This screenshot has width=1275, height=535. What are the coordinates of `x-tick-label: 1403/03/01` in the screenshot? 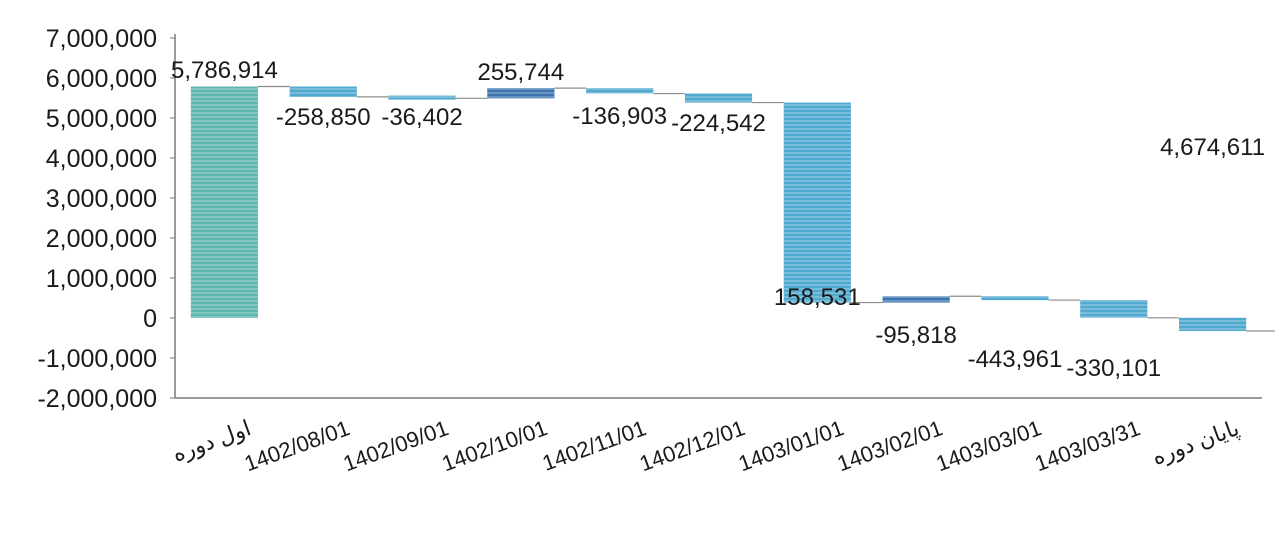 It's located at (989, 445).